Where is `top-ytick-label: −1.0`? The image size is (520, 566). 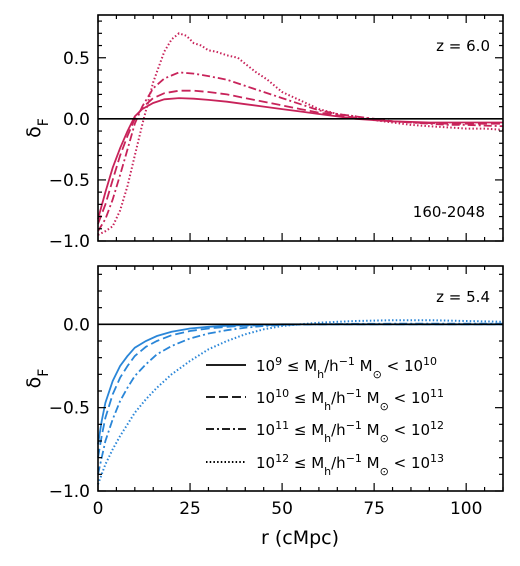
top-ytick-label: −1.0 is located at coordinates (69, 242).